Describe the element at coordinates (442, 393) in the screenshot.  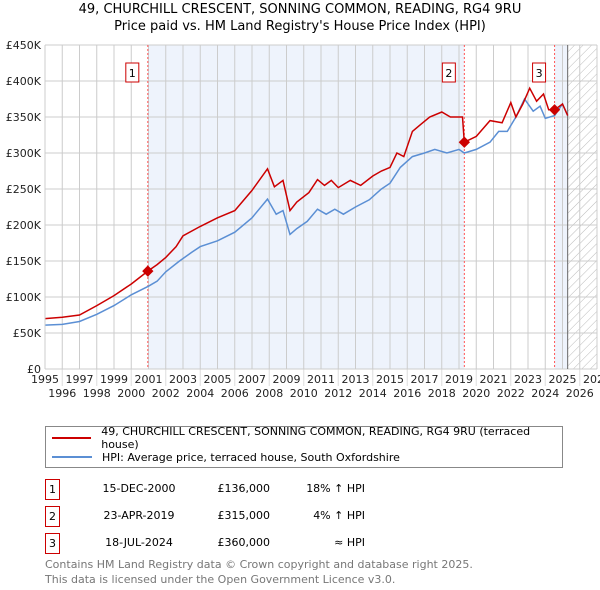
I see `x-tick-label: 2018` at that location.